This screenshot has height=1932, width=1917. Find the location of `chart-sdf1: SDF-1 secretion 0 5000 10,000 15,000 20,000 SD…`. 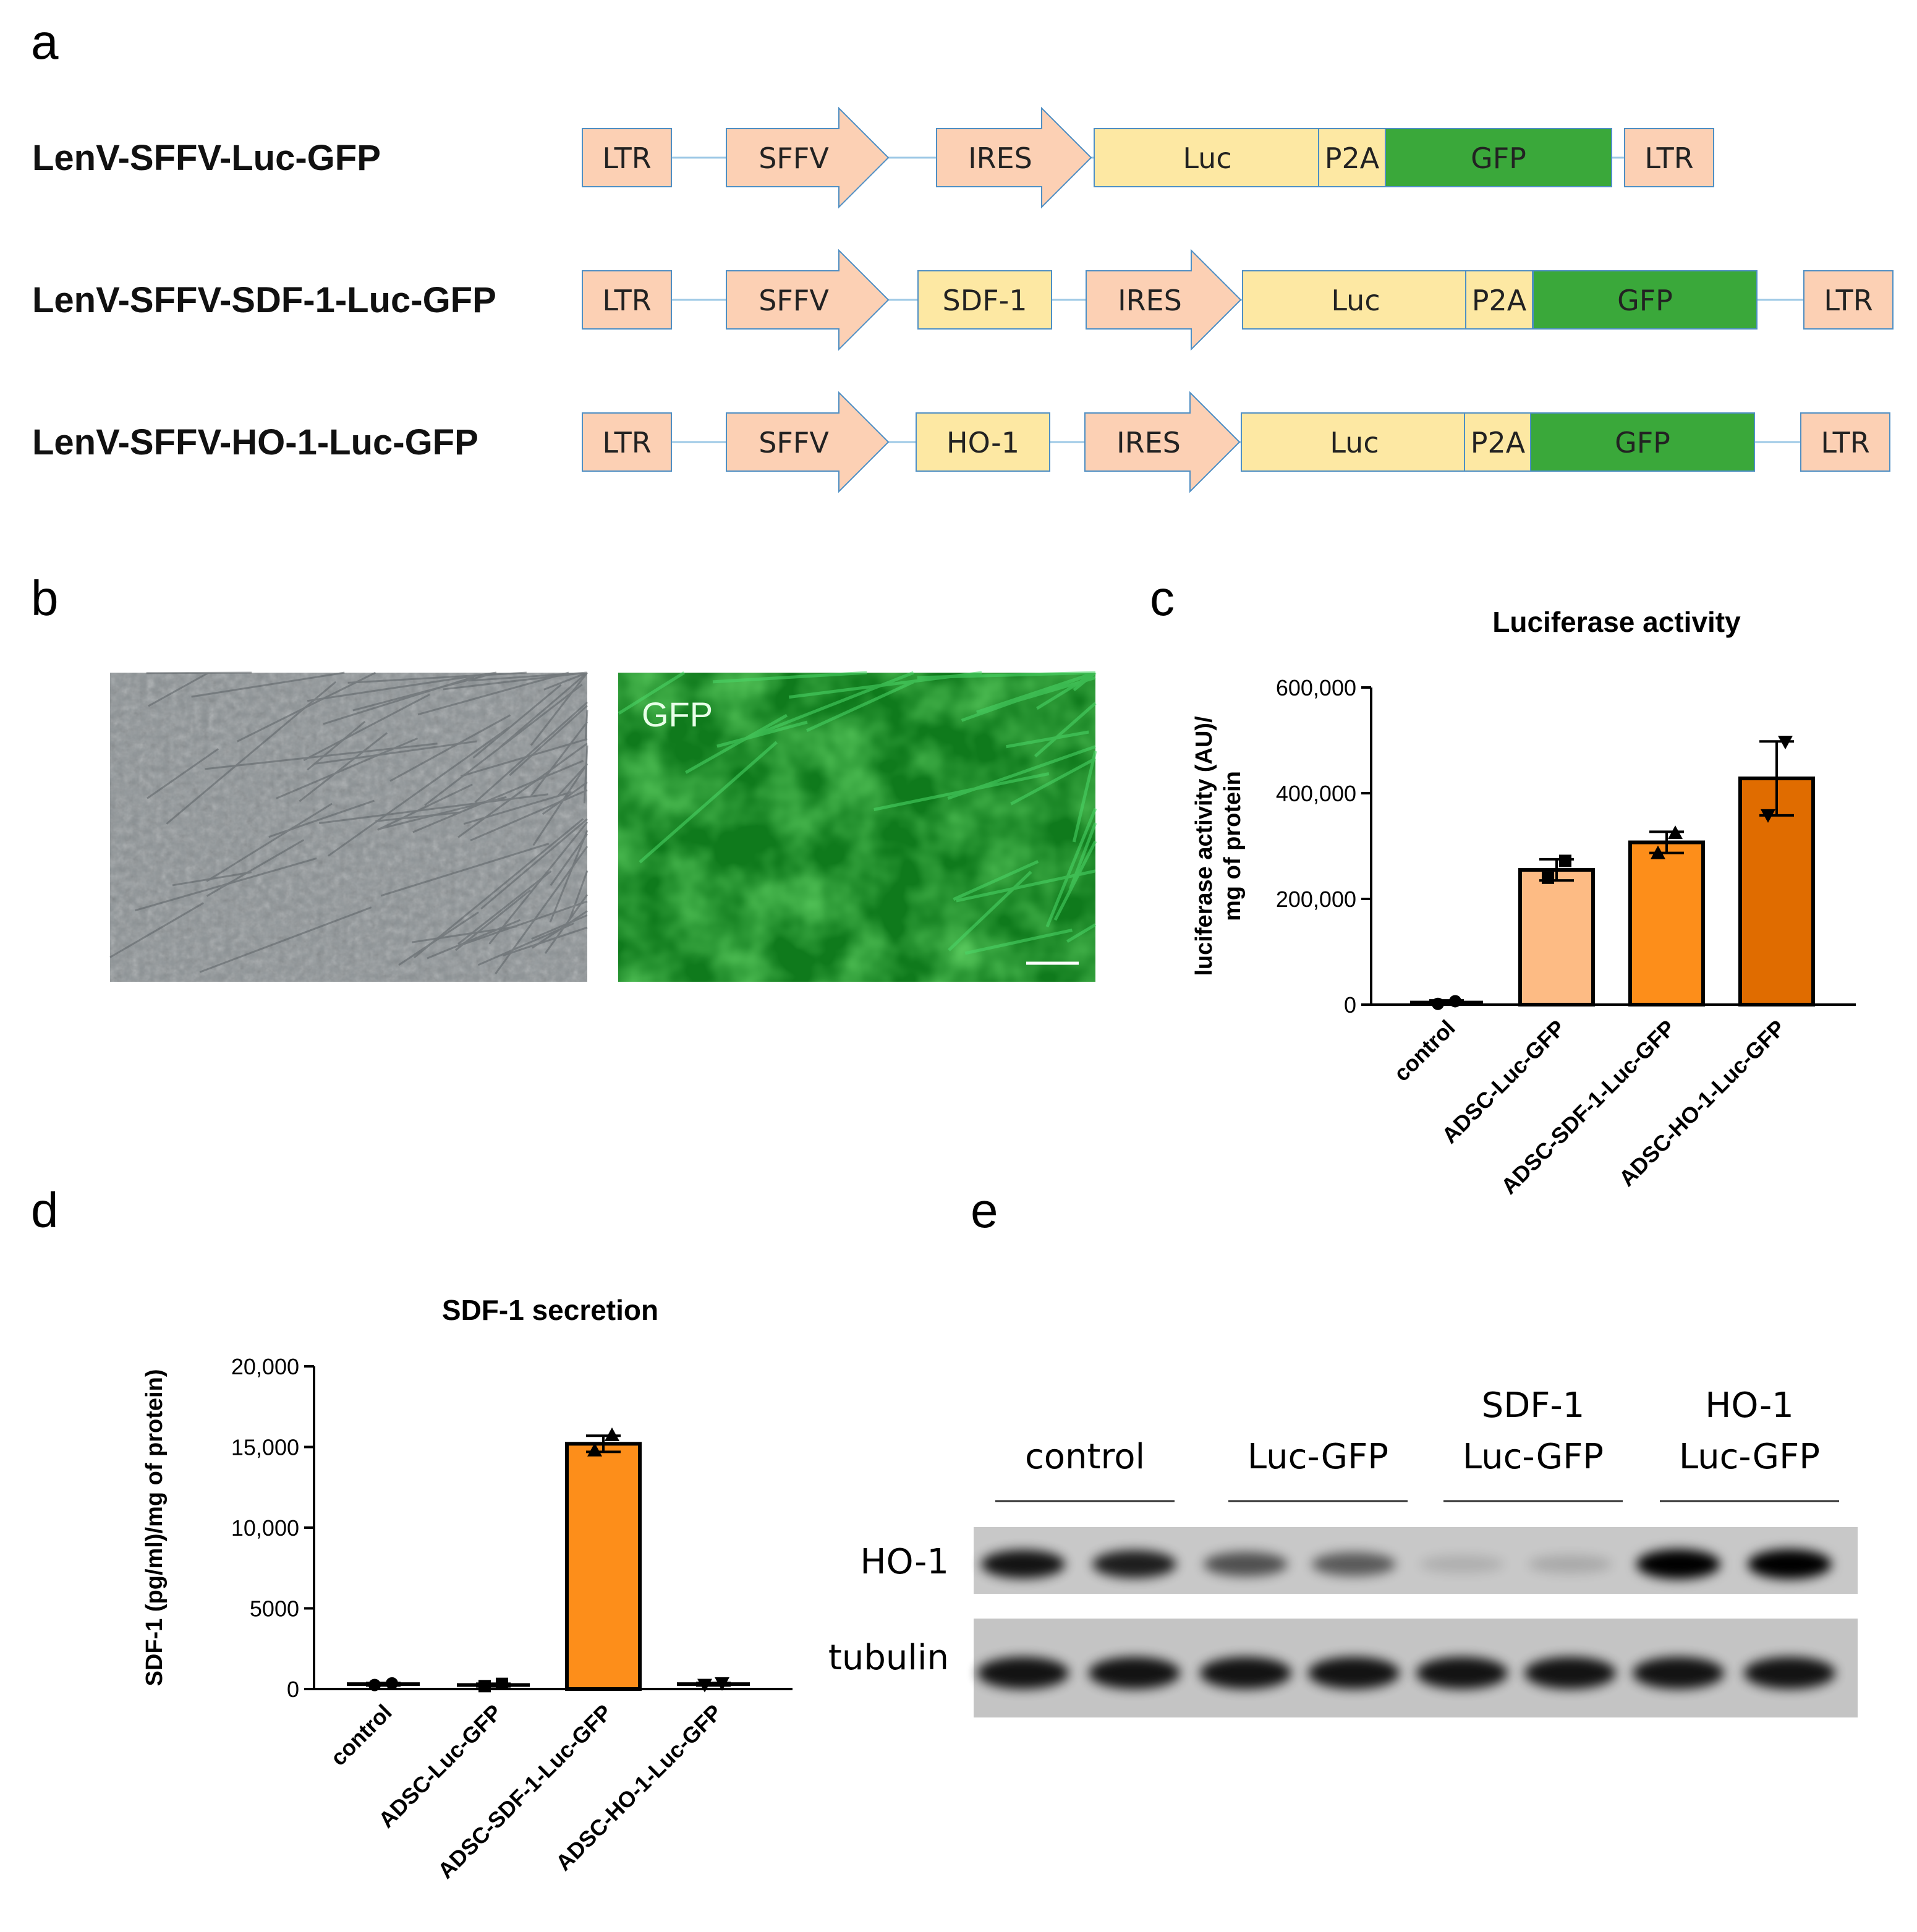

chart-sdf1: SDF-1 secretion 0 5000 10,000 15,000 20,000 SD… is located at coordinates (467, 1588).